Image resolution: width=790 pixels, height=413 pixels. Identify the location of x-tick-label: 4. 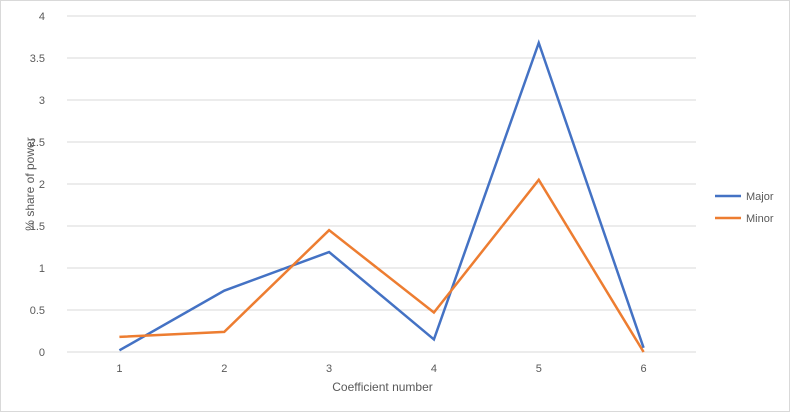
(434, 369).